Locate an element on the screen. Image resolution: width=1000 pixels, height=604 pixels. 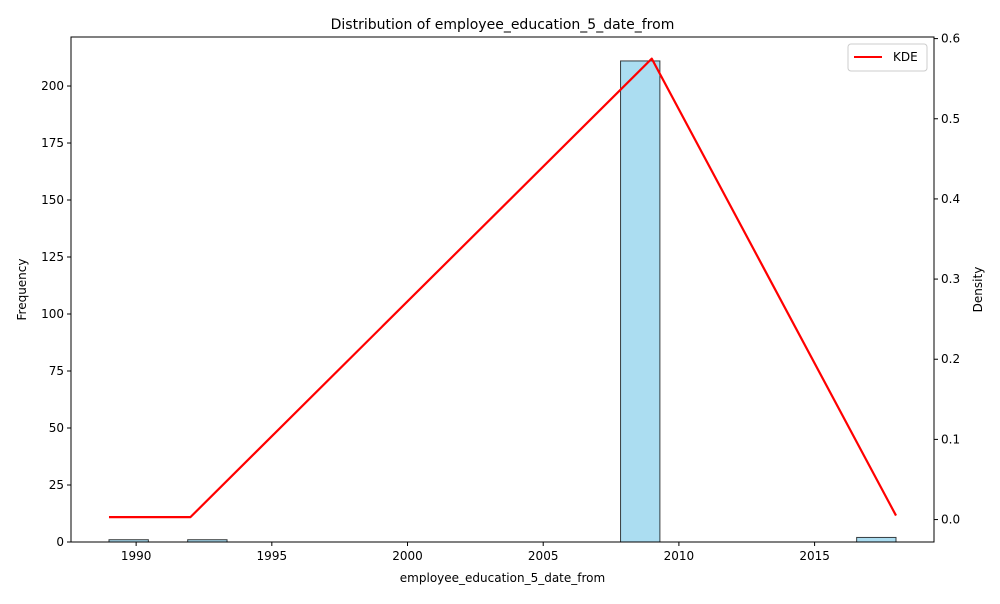
x-axis-ticks: 1990 1995 2000 2005 2010 2015 is located at coordinates (475, 552).